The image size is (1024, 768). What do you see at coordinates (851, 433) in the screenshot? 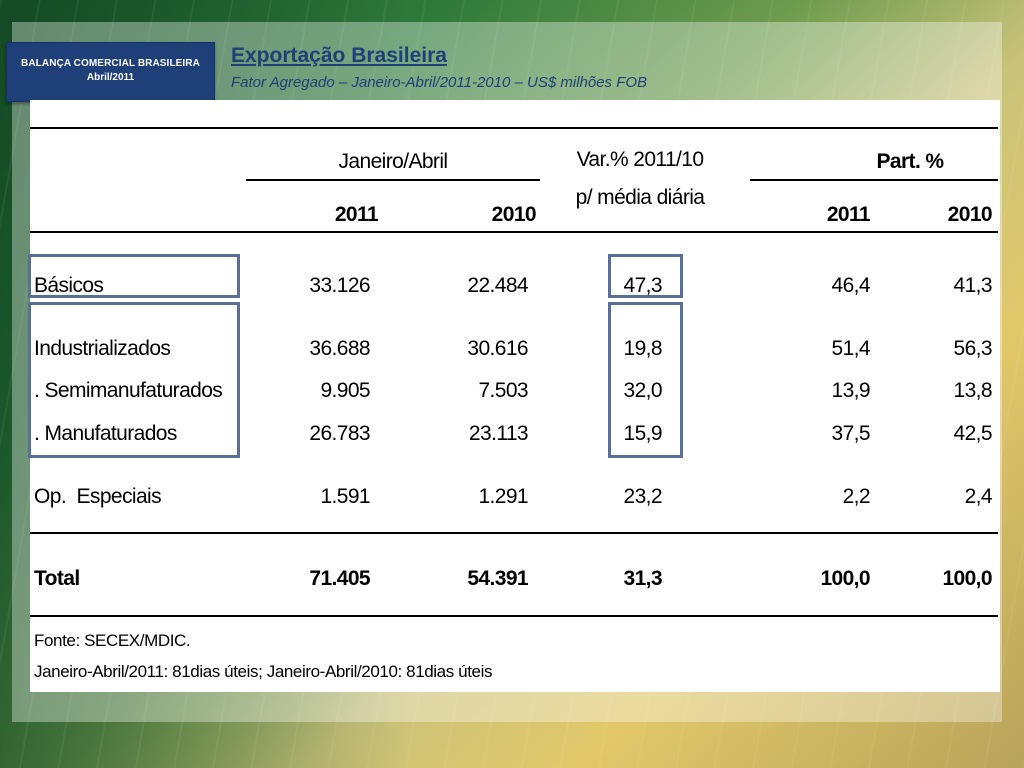
I see `part-2011: 37,5` at bounding box center [851, 433].